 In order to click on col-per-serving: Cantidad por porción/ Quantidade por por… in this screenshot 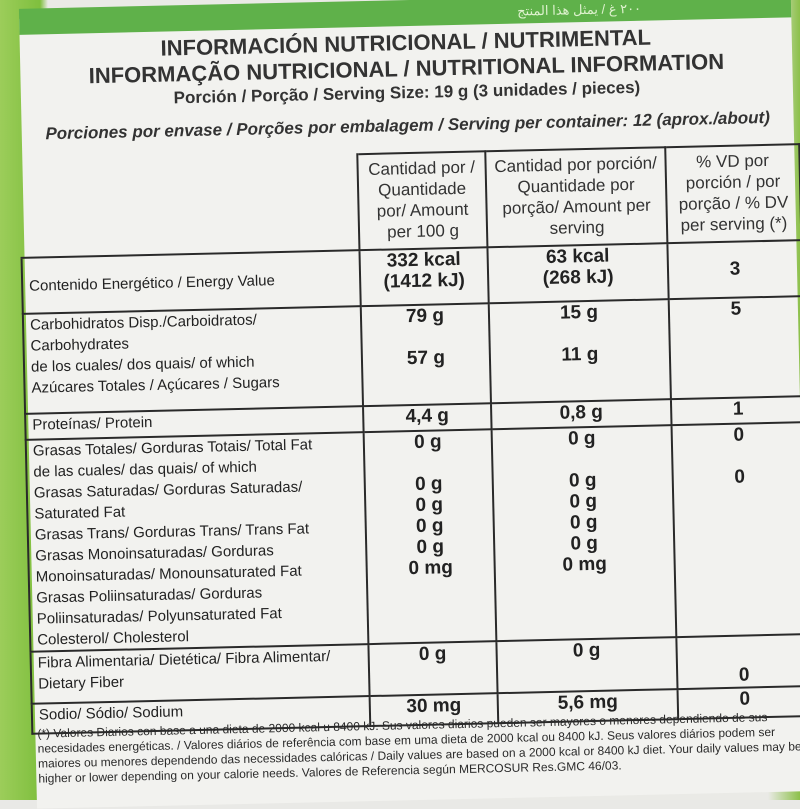, I will do `click(576, 197)`.